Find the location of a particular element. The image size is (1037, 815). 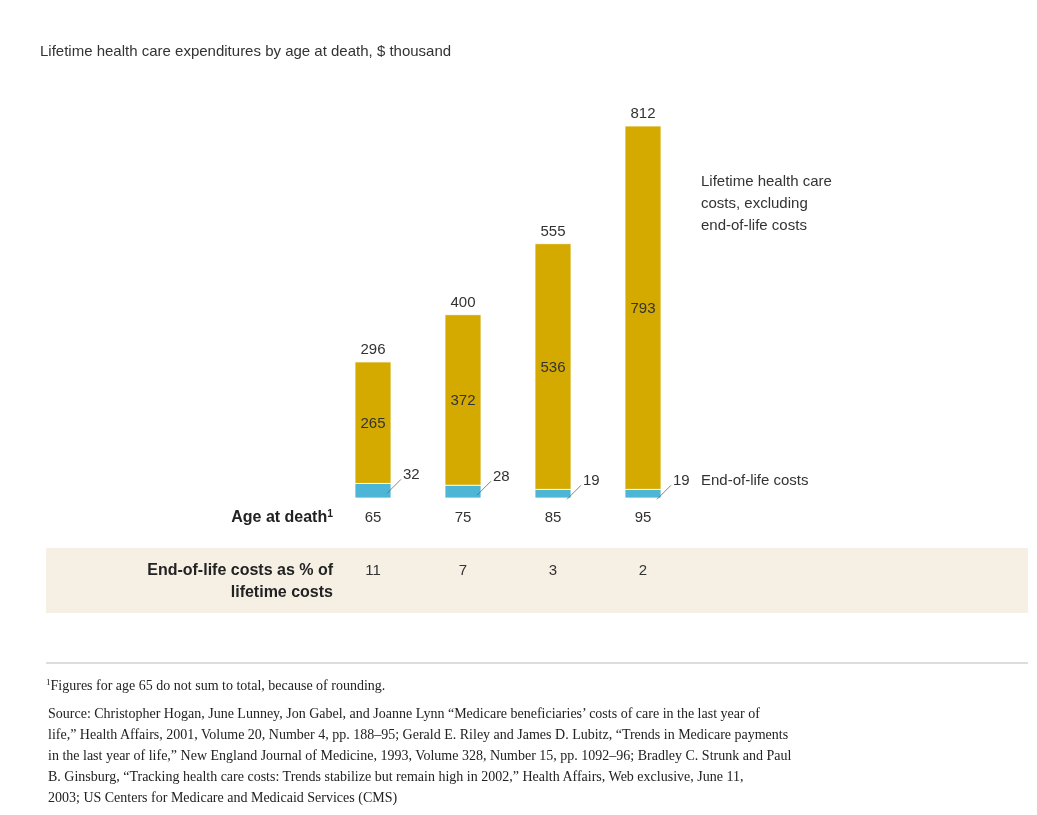

data-label: 793 is located at coordinates (643, 307).